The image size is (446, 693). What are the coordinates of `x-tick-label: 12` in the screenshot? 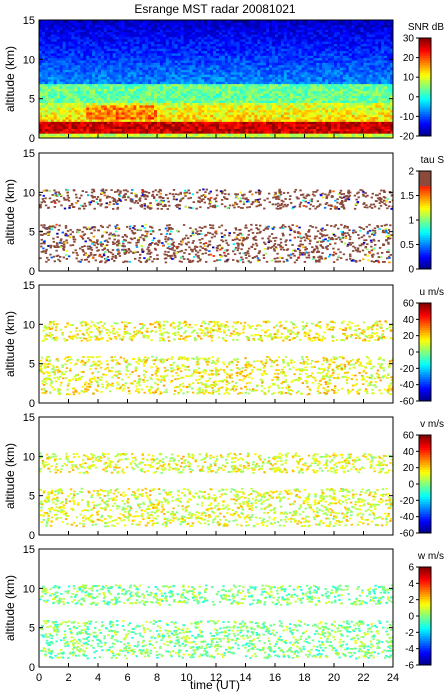 It's located at (216, 678).